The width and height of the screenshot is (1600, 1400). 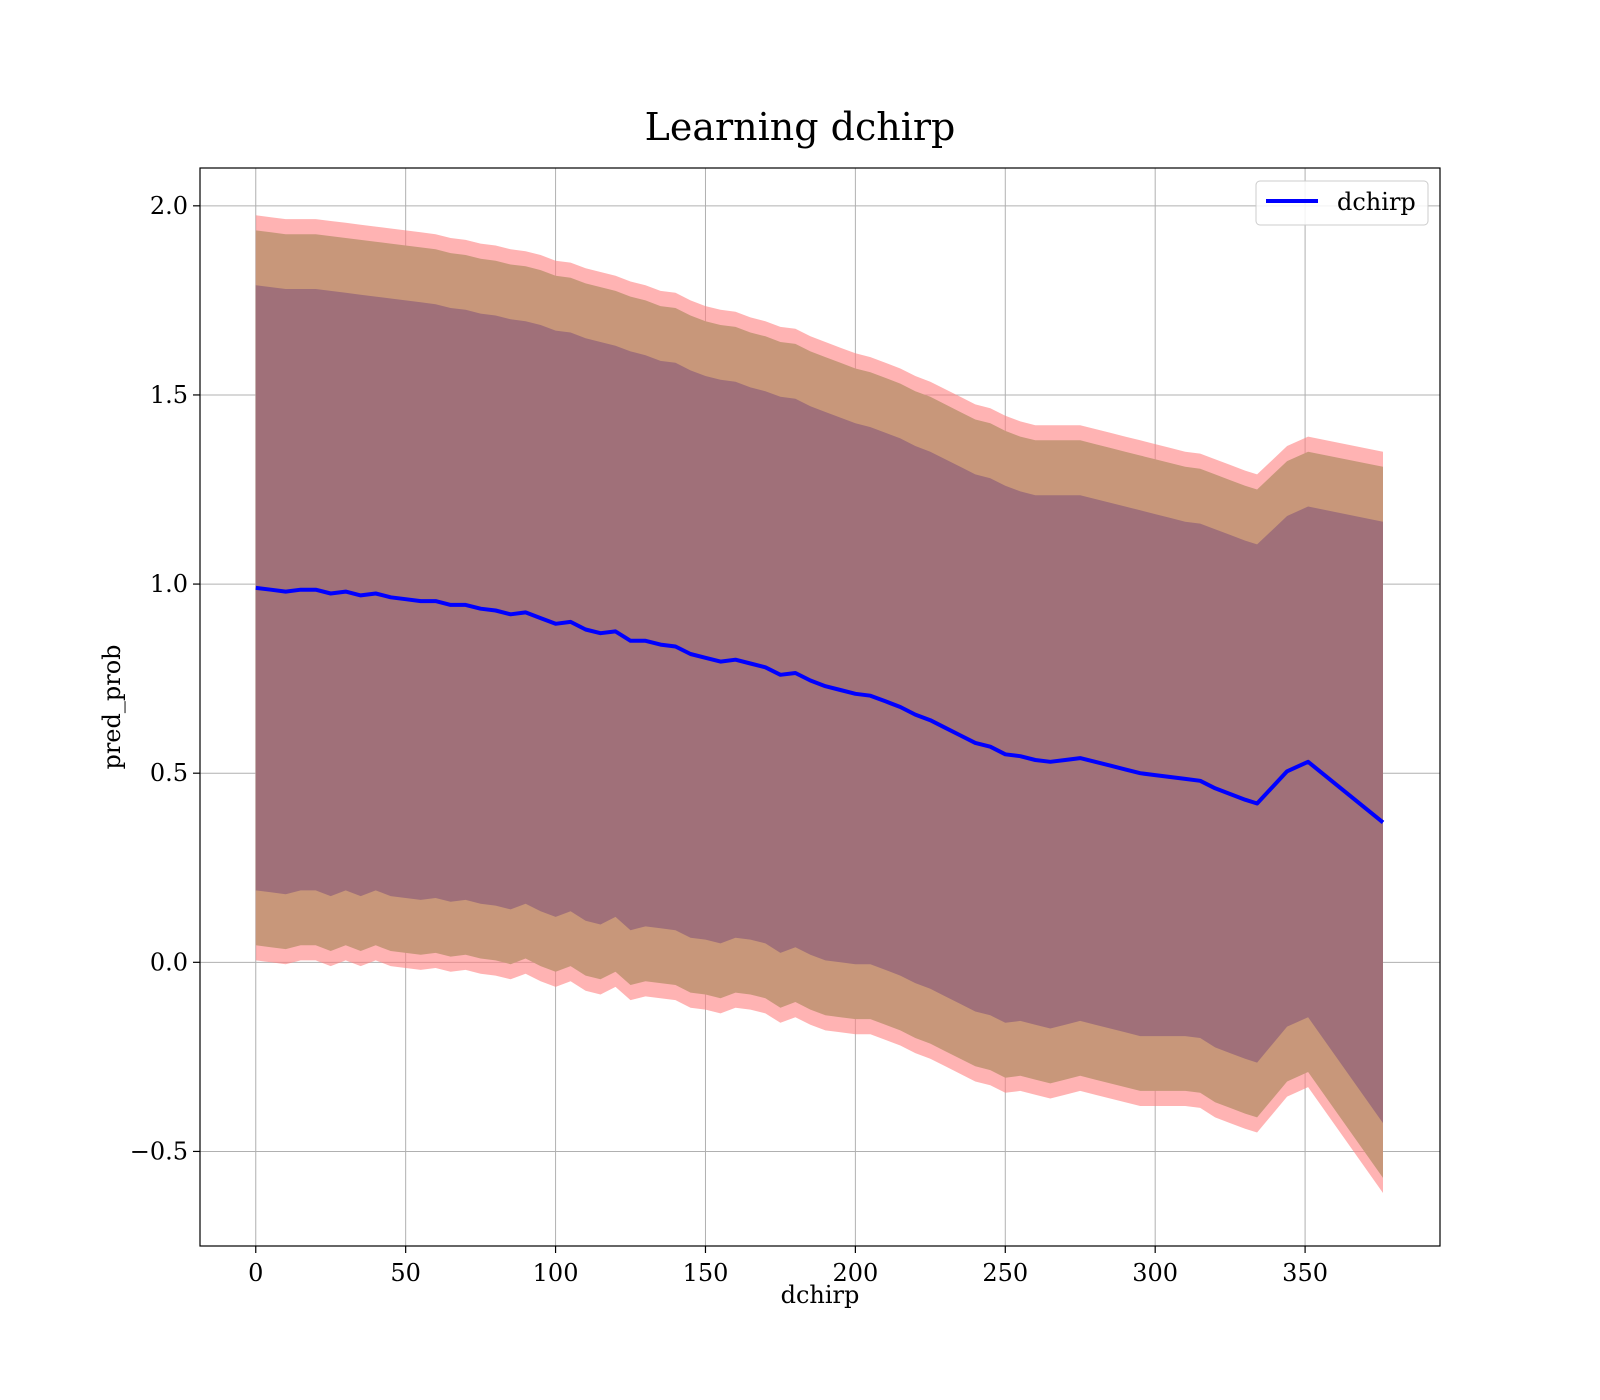 I want to click on series-lines, so click(x=820, y=704).